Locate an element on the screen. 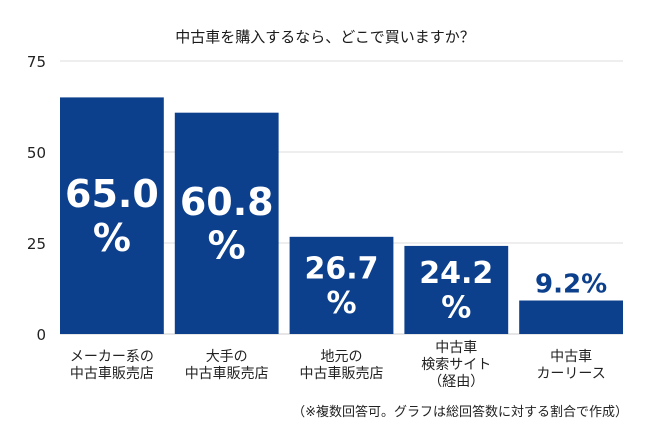 Image resolution: width=650 pixels, height=434 pixels. data-label: 26.7 is located at coordinates (341, 269).